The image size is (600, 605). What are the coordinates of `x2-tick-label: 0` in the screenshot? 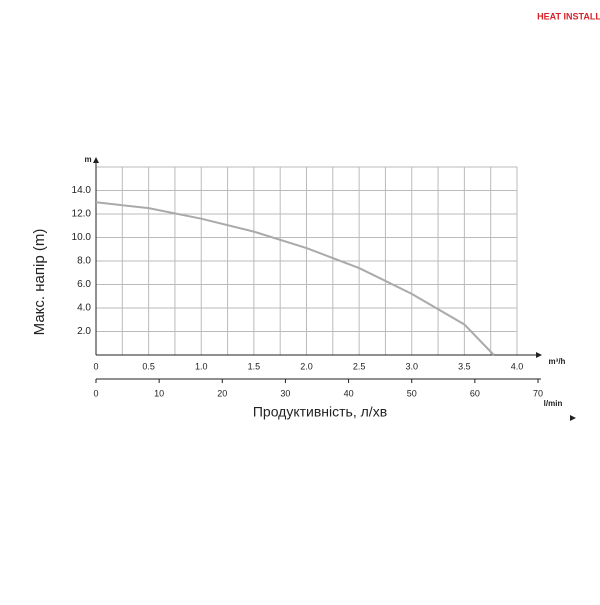 It's located at (95, 393).